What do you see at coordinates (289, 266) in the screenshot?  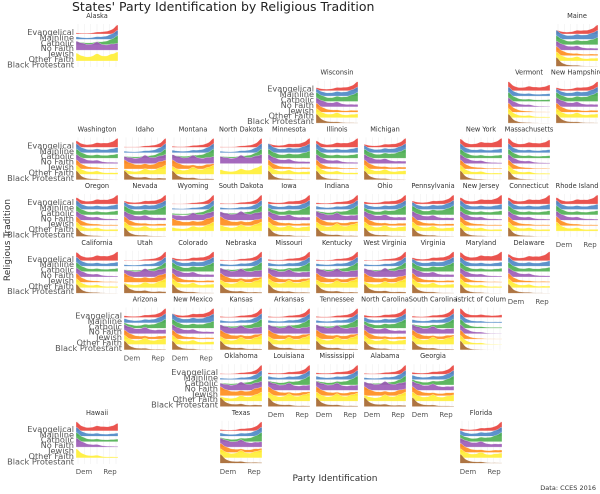 I see `panel-missouri: Missouri` at bounding box center [289, 266].